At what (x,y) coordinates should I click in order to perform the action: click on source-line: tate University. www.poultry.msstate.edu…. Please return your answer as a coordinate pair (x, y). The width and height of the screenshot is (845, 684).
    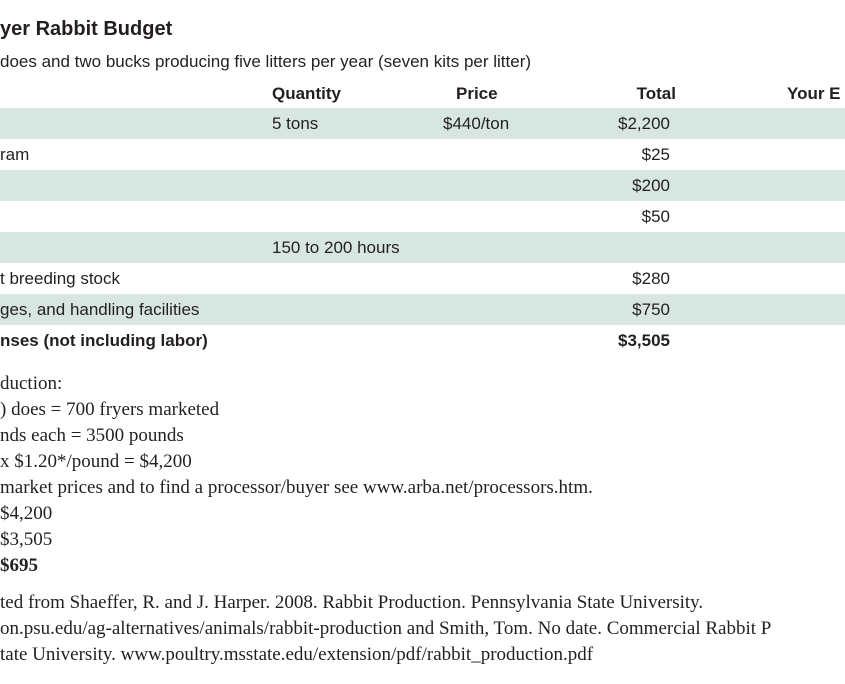
    Looking at the image, I should click on (297, 654).